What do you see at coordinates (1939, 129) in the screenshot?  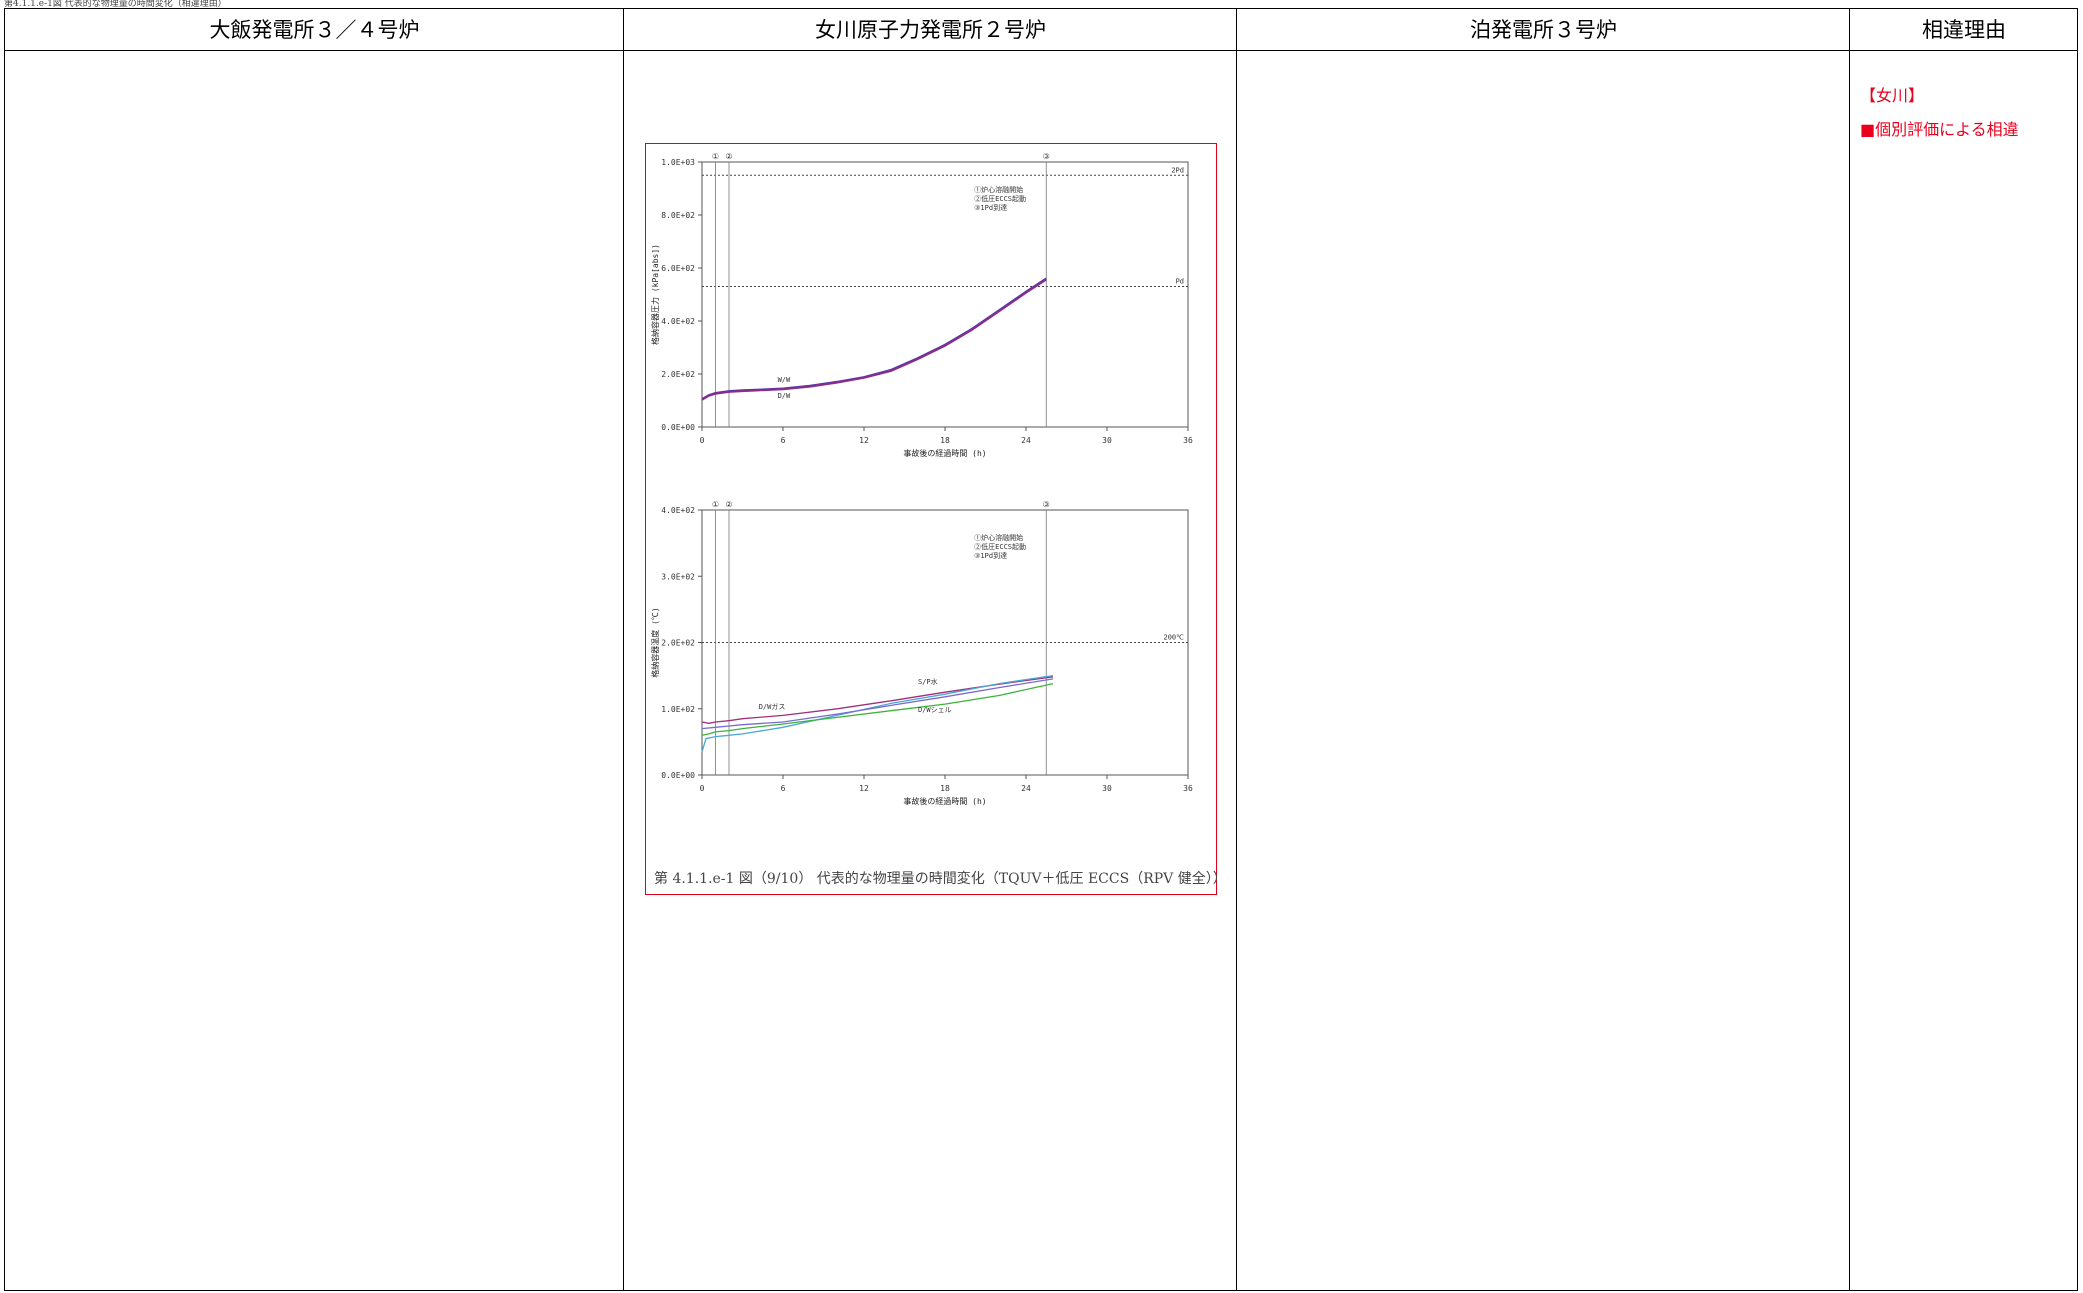 I see `reason-text: ■個別評価による相違` at bounding box center [1939, 129].